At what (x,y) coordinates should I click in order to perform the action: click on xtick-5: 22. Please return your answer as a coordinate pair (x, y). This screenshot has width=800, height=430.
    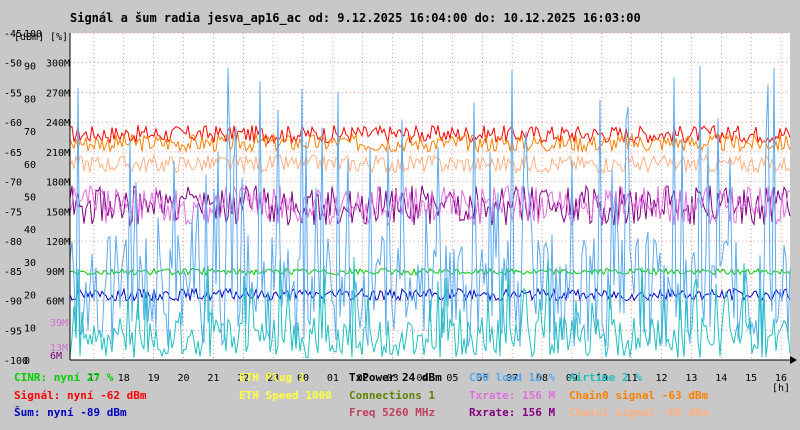
    Looking at the image, I should click on (243, 378).